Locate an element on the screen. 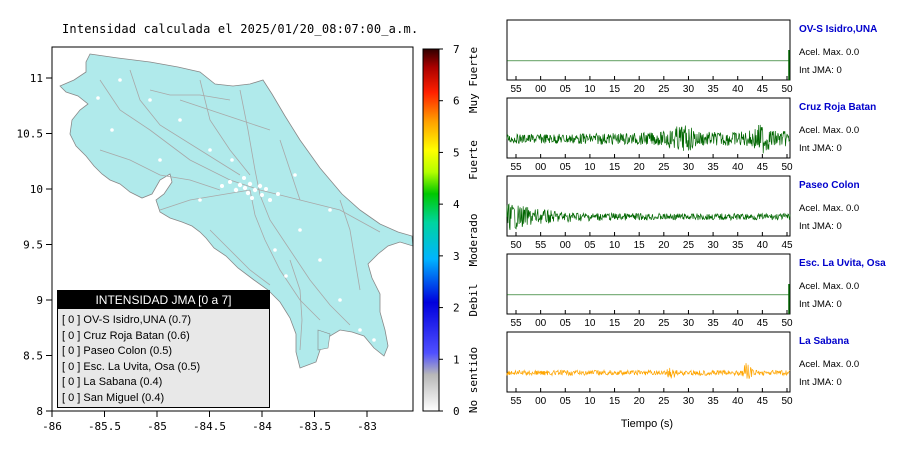 This screenshot has width=910, height=460. colorbar-tick-label: 0 is located at coordinates (456, 411).